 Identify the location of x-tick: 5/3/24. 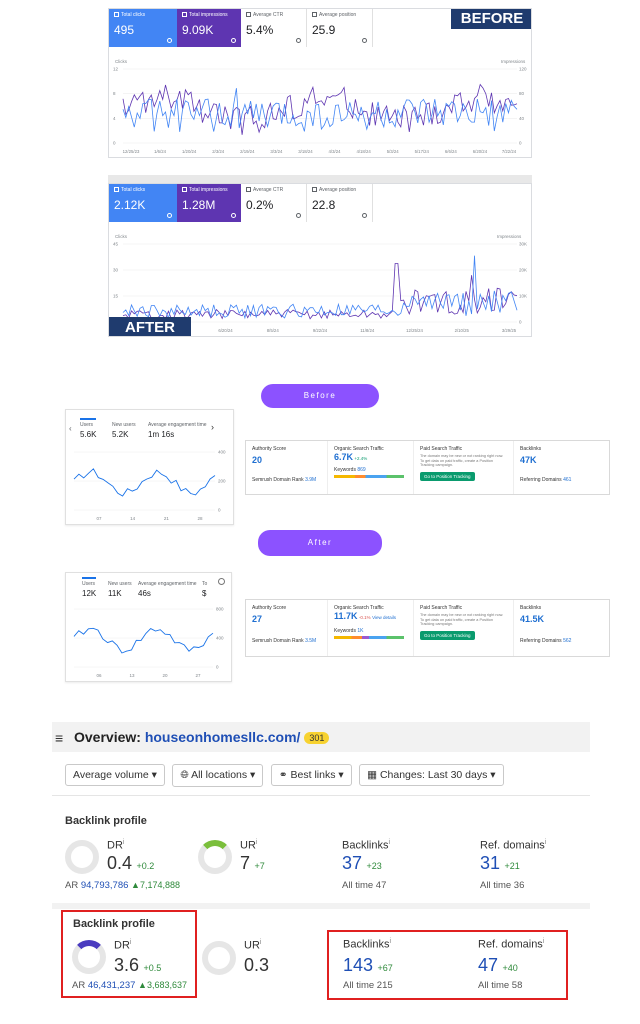
(393, 151).